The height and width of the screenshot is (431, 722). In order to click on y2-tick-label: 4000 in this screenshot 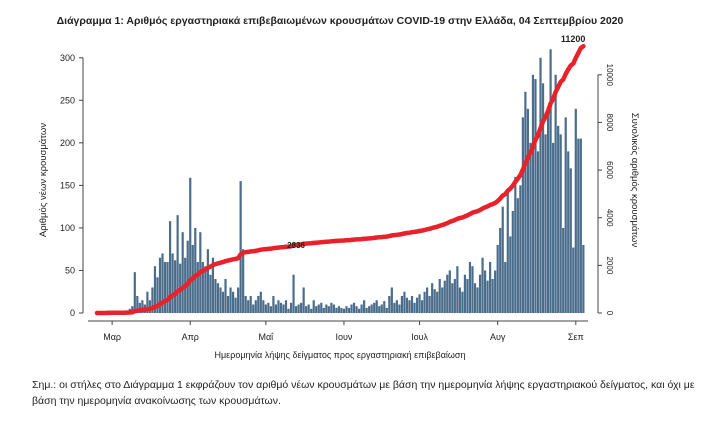, I will do `click(609, 218)`.